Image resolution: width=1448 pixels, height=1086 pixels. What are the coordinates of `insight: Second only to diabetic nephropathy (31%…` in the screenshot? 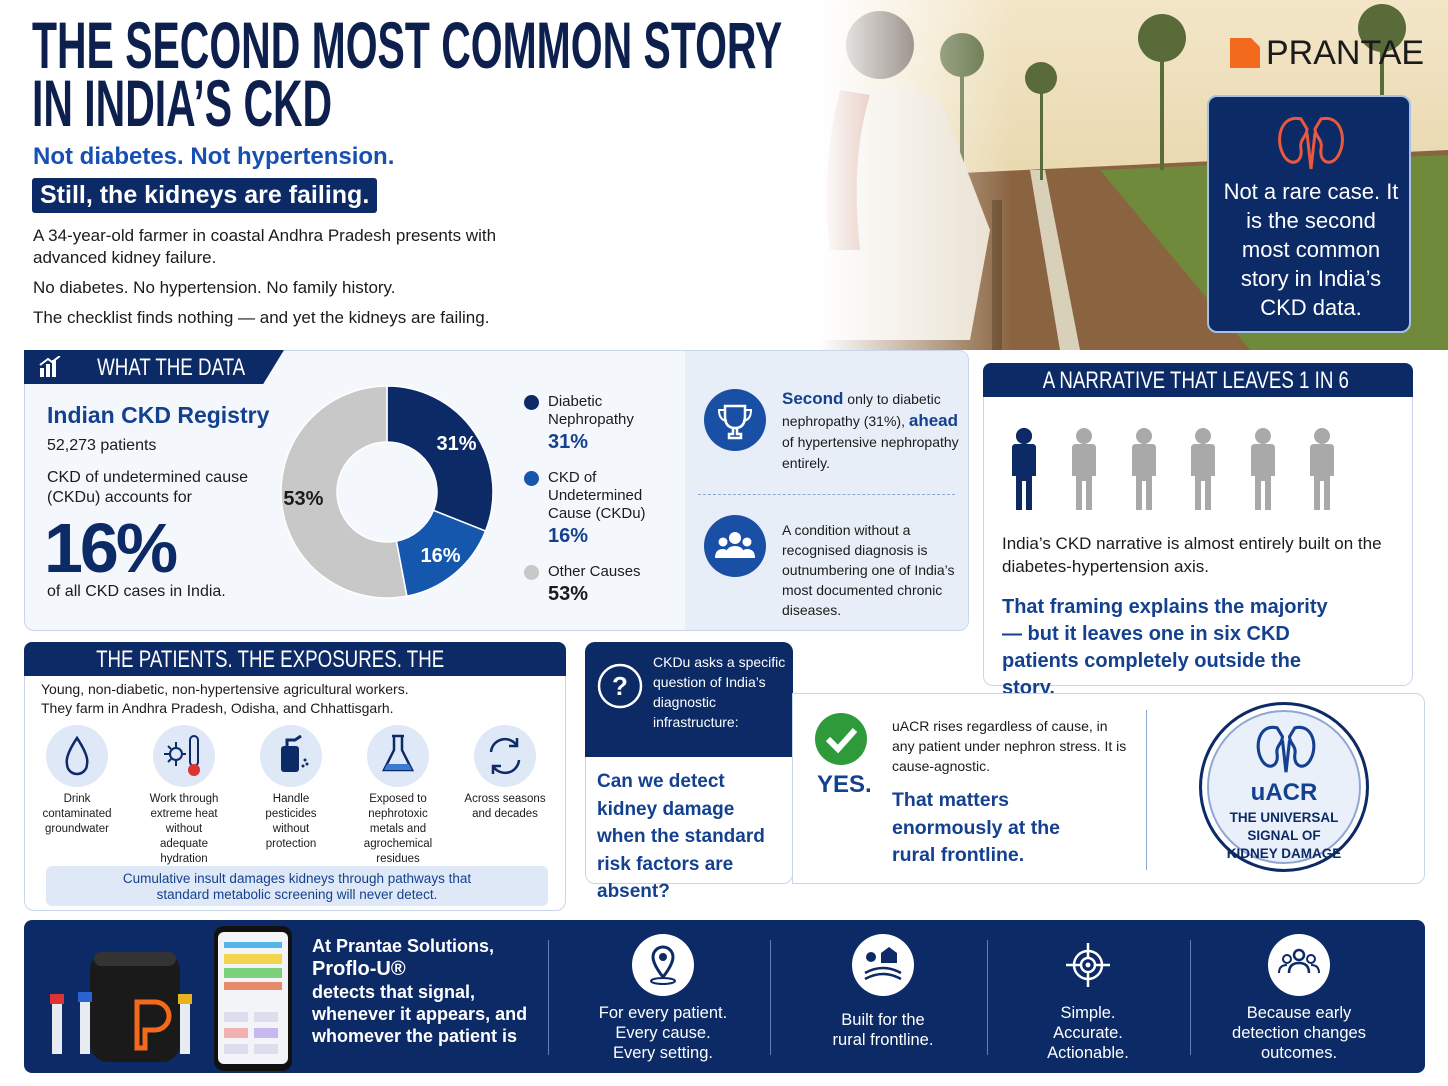 It's located at (872, 431).